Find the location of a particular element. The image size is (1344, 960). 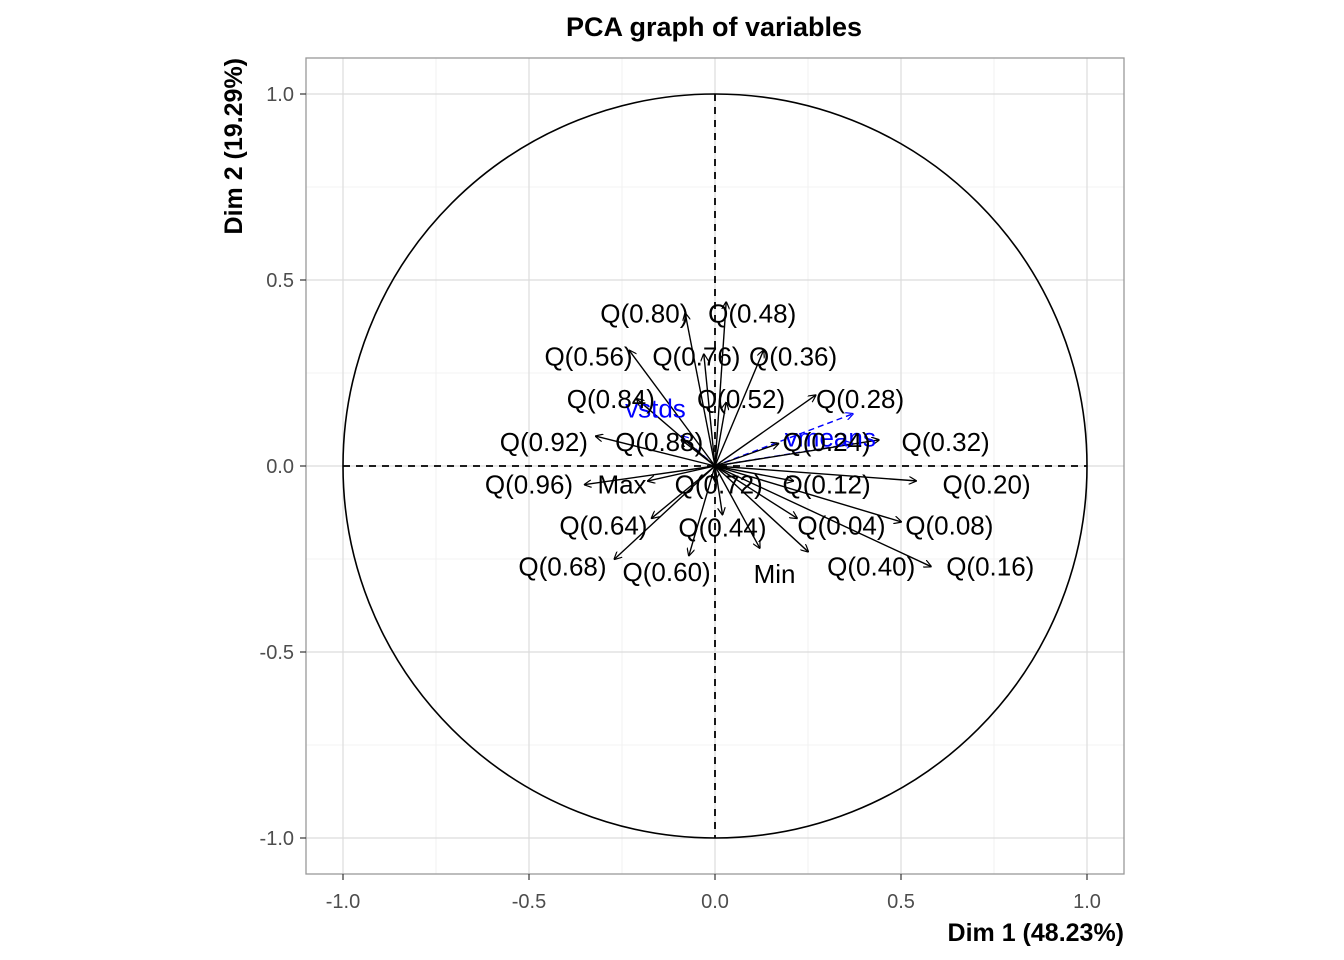

x-tick-label: 0.0 is located at coordinates (715, 902).